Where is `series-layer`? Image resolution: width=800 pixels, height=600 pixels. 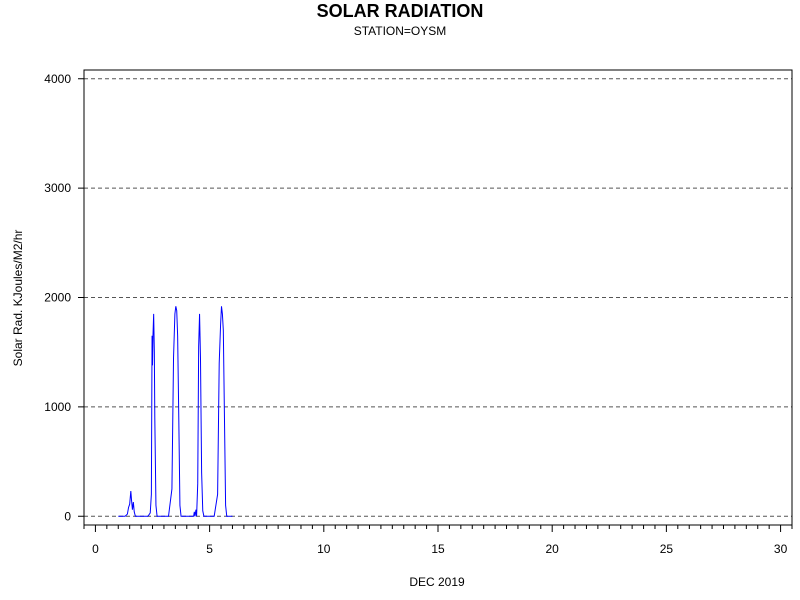
series-layer is located at coordinates (175, 411).